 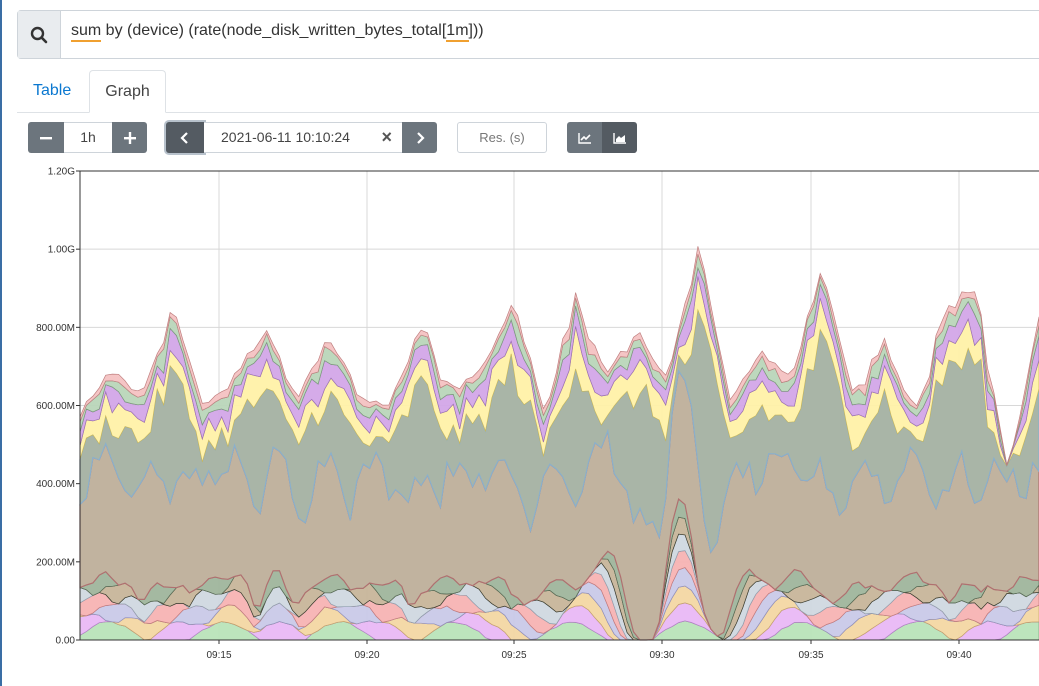 I want to click on query-token: sum, so click(x=86, y=32).